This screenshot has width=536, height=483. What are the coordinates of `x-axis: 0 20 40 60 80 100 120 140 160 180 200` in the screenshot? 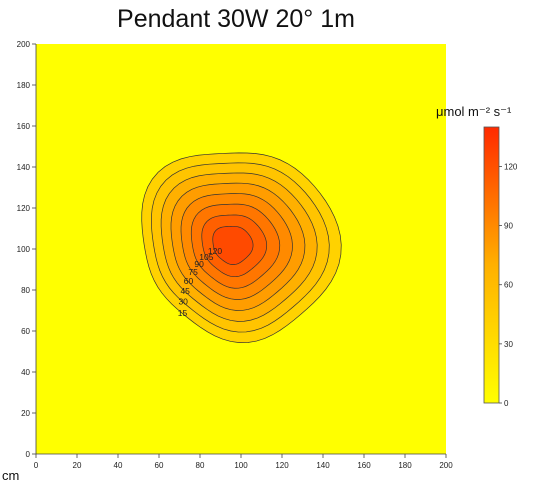 It's located at (243, 461).